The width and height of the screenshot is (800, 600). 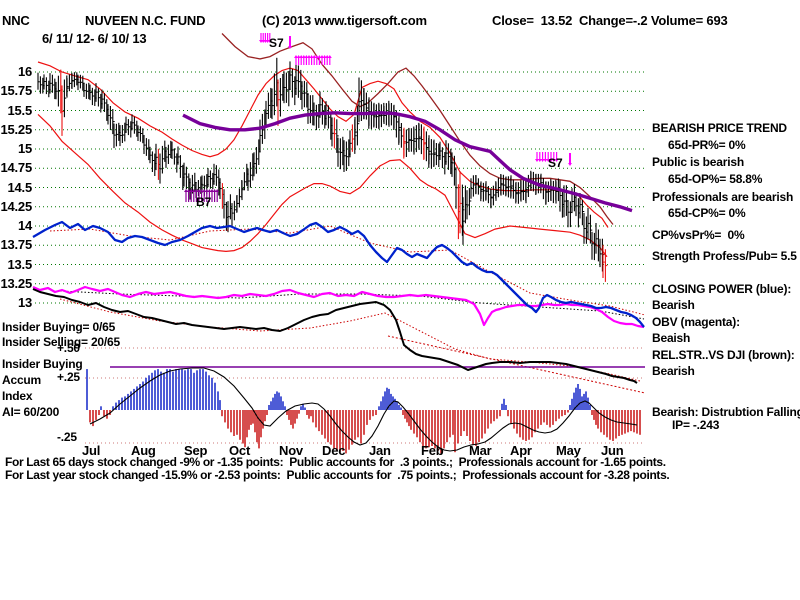 I want to click on accum-index-histogram, so click(x=363, y=411).